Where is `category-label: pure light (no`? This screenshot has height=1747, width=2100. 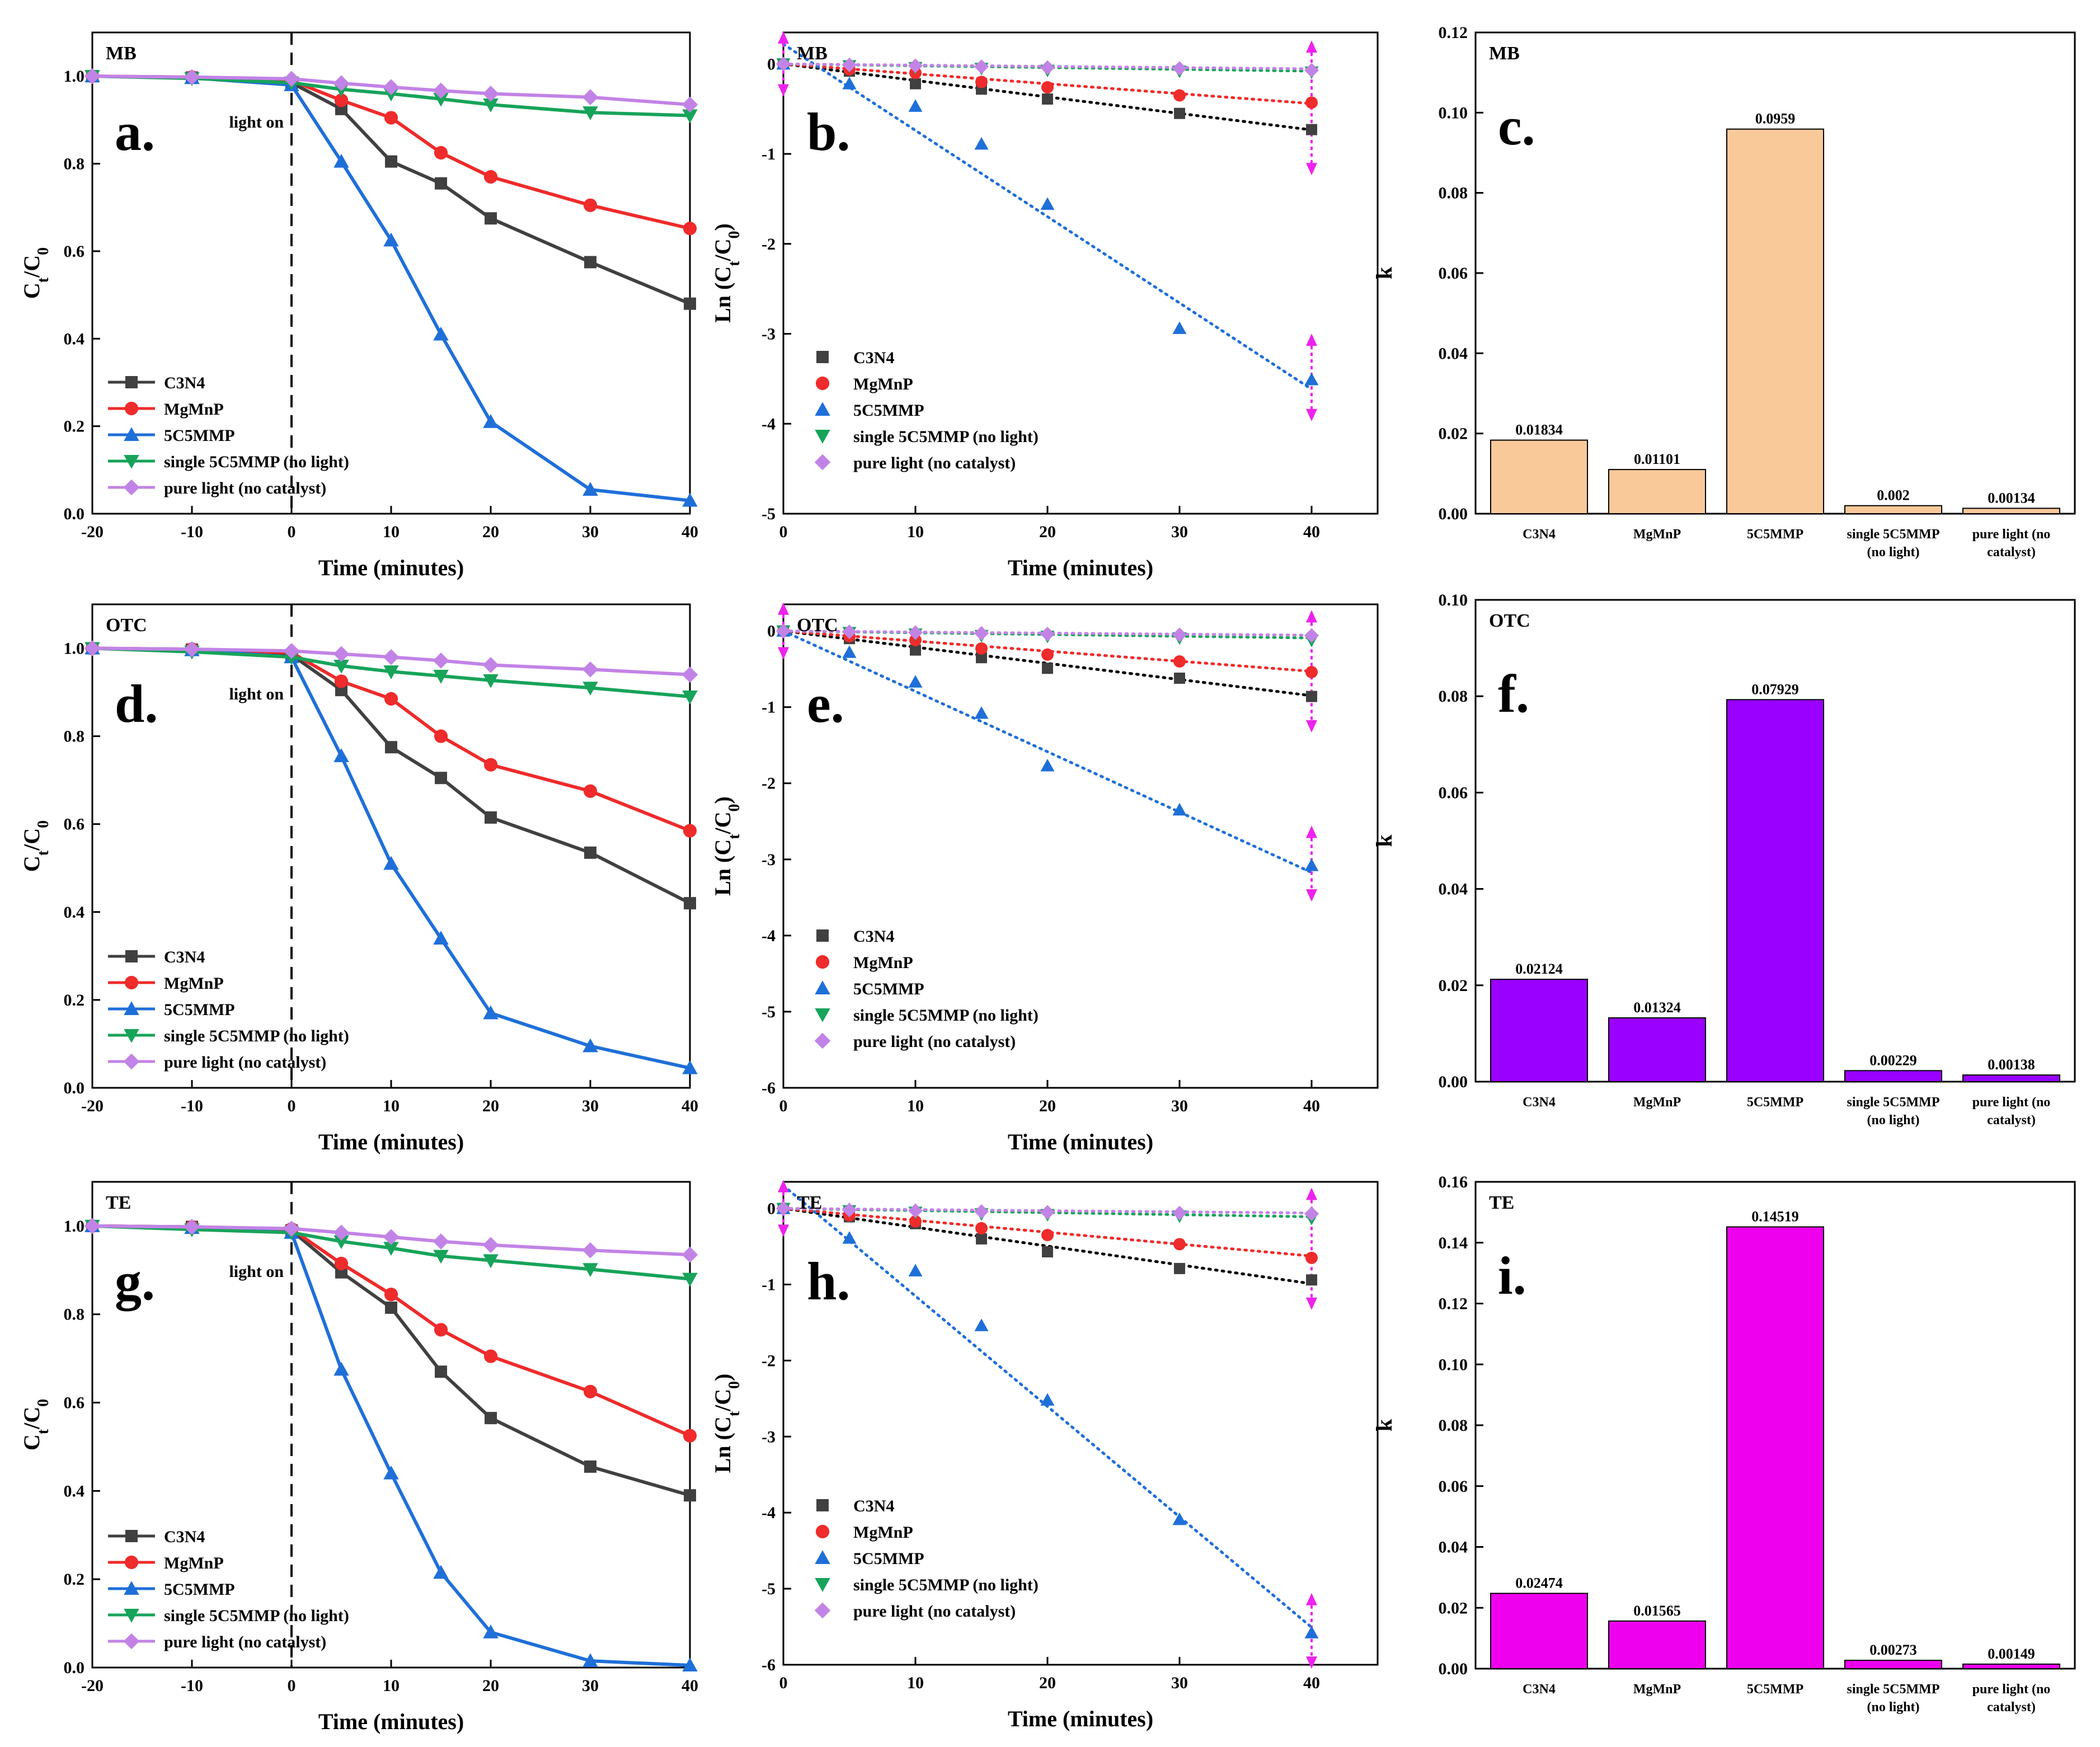
category-label: pure light (no is located at coordinates (2011, 534).